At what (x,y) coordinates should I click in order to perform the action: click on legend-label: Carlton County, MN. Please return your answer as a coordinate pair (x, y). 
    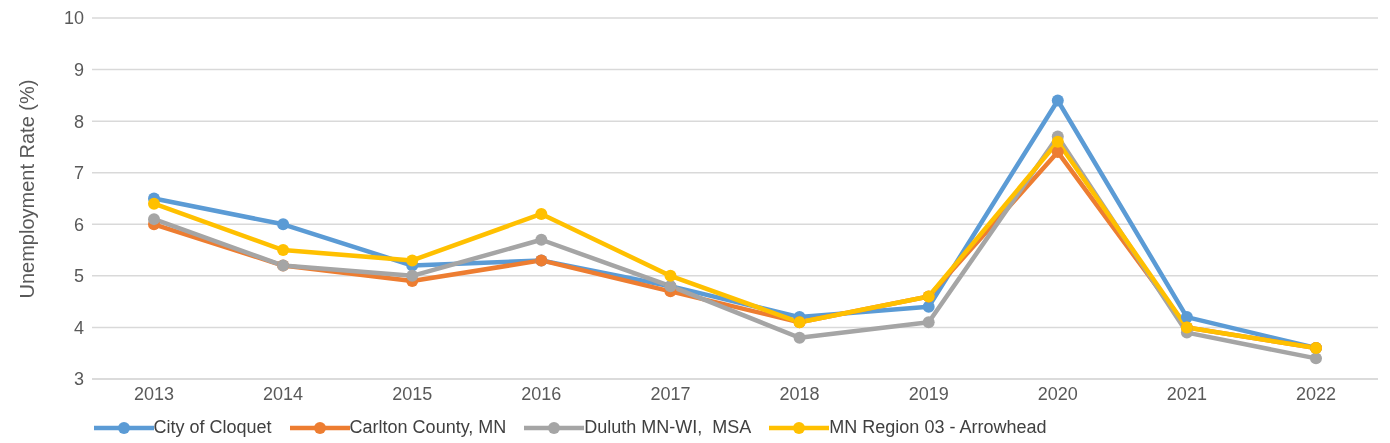
    Looking at the image, I should click on (428, 427).